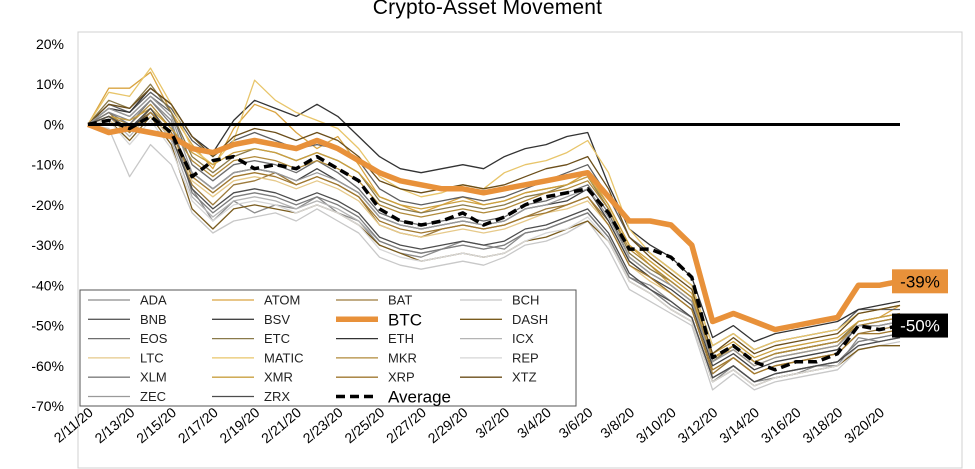  I want to click on x-tick-label: 2/15/20, so click(156, 425).